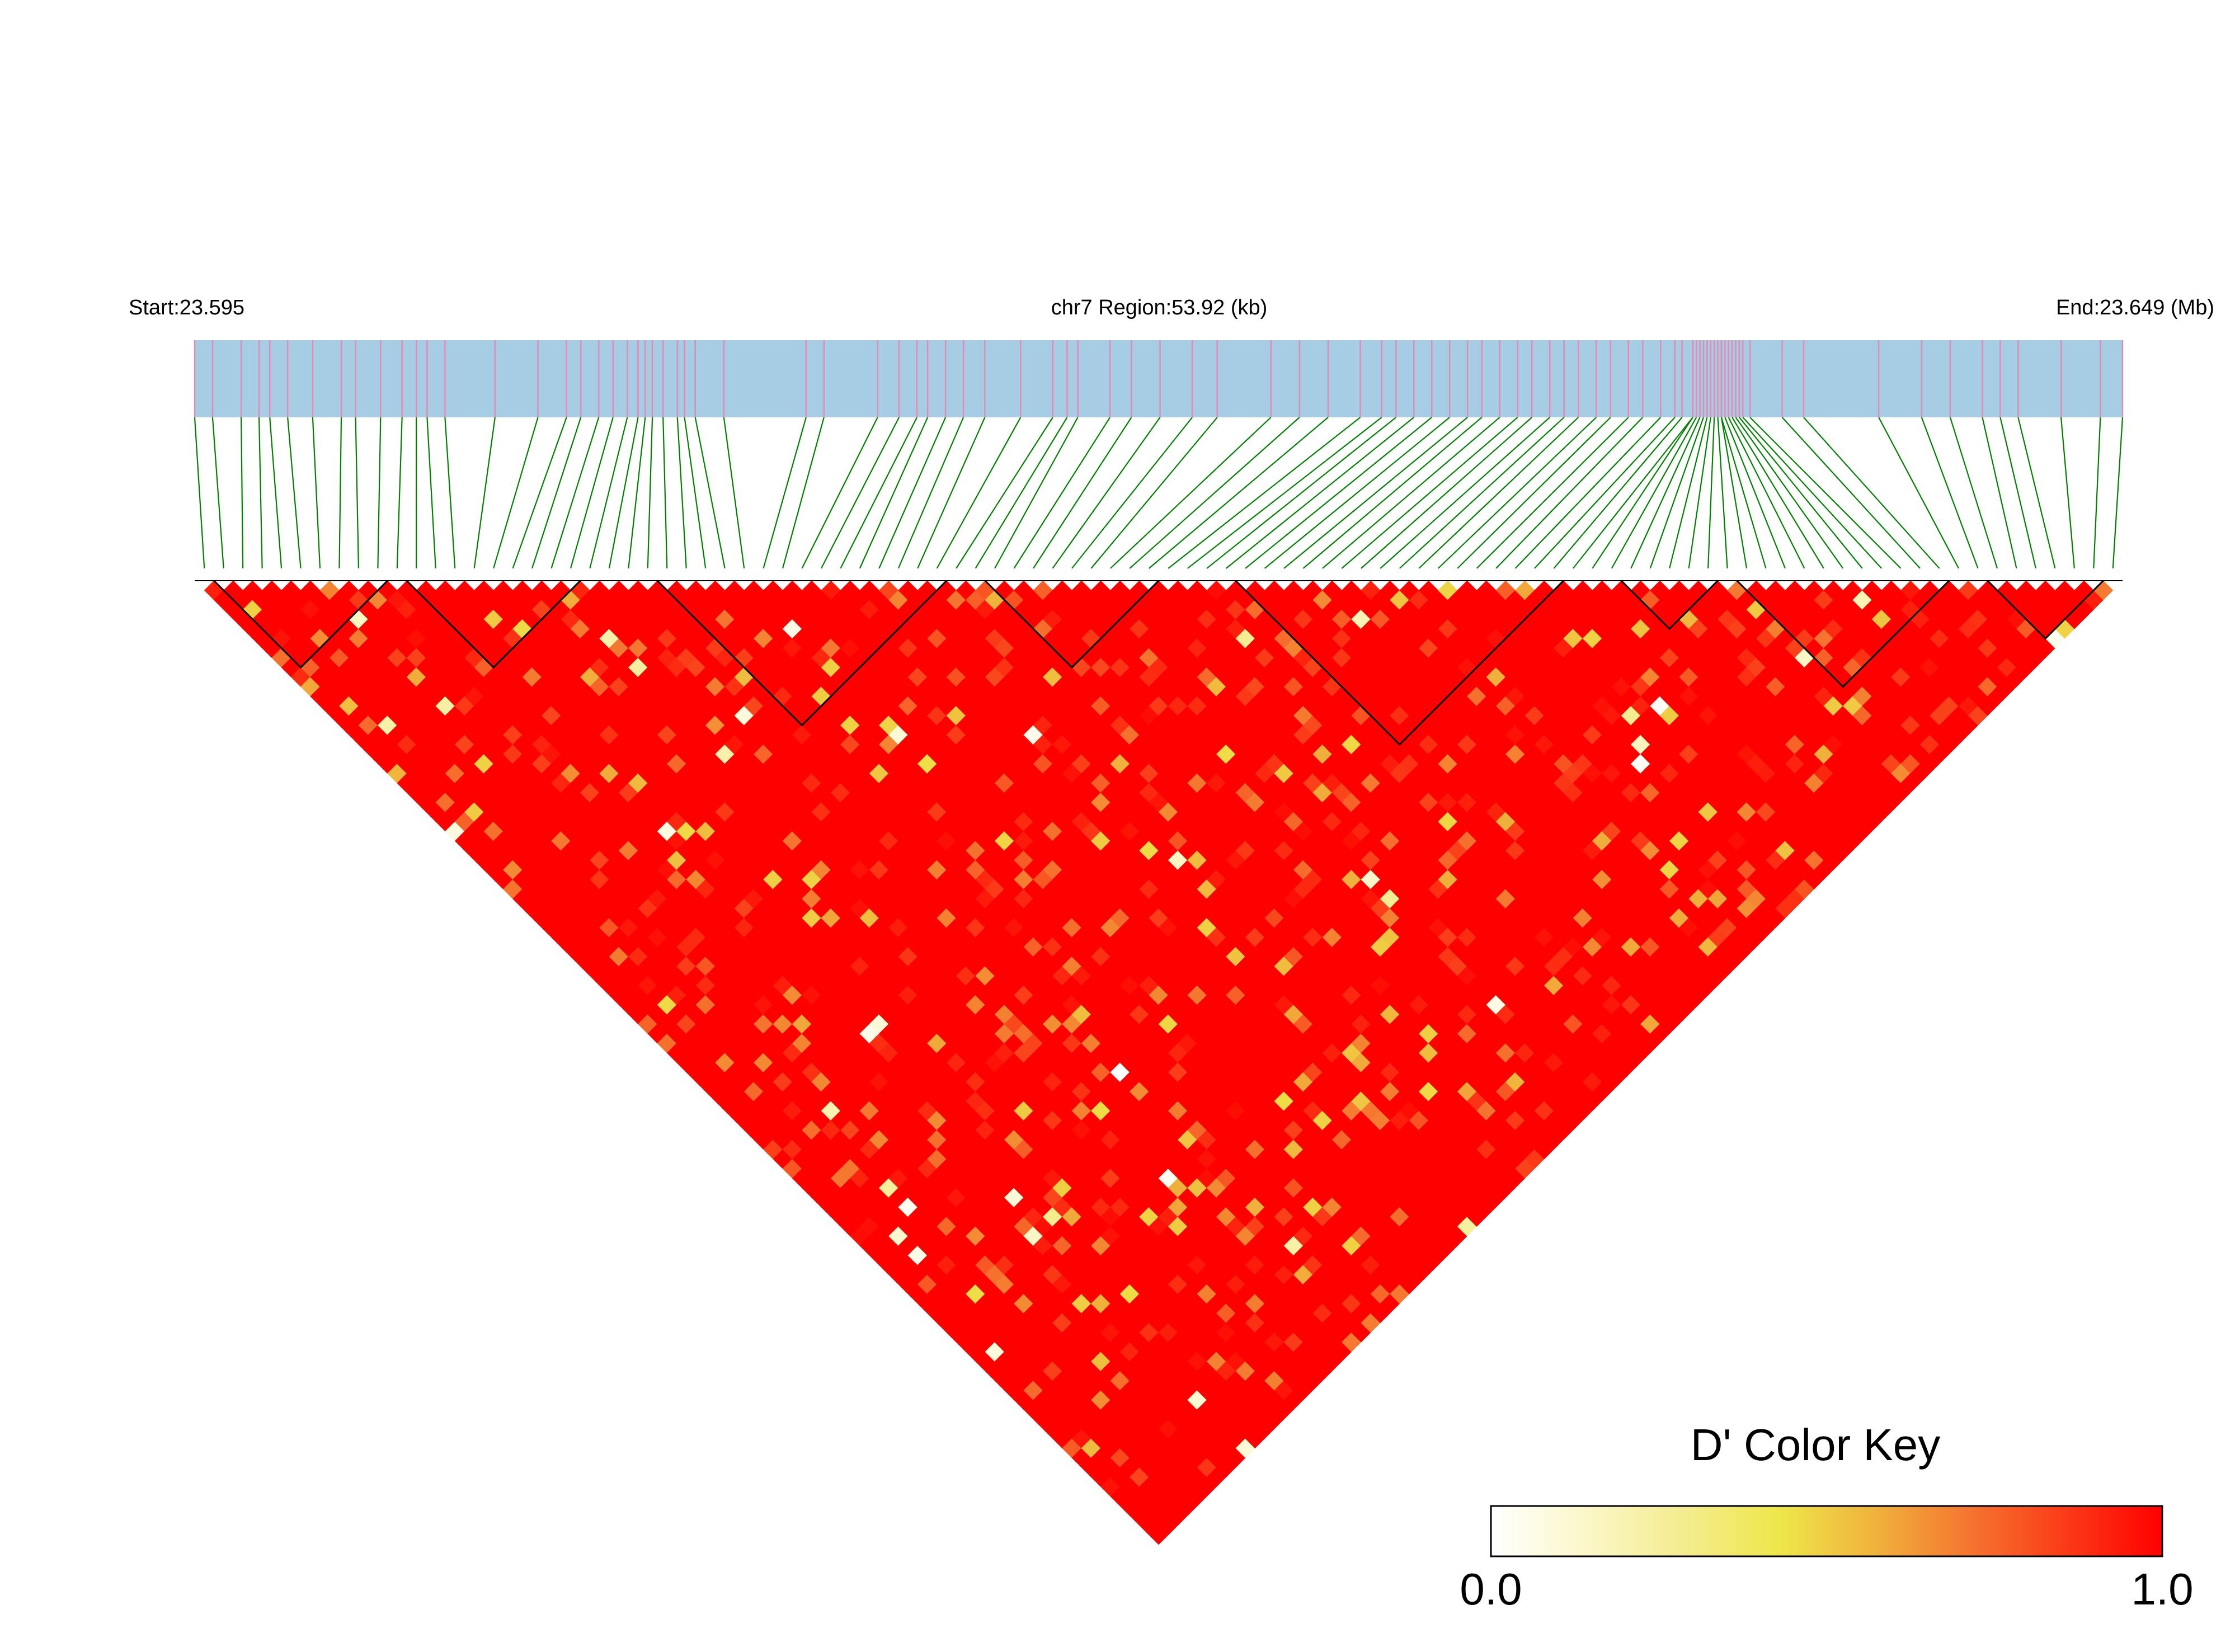 Image resolution: width=2235 pixels, height=1652 pixels. Describe the element at coordinates (2135, 308) in the screenshot. I see `region-end-label: End:23.649 (Mb)` at that location.